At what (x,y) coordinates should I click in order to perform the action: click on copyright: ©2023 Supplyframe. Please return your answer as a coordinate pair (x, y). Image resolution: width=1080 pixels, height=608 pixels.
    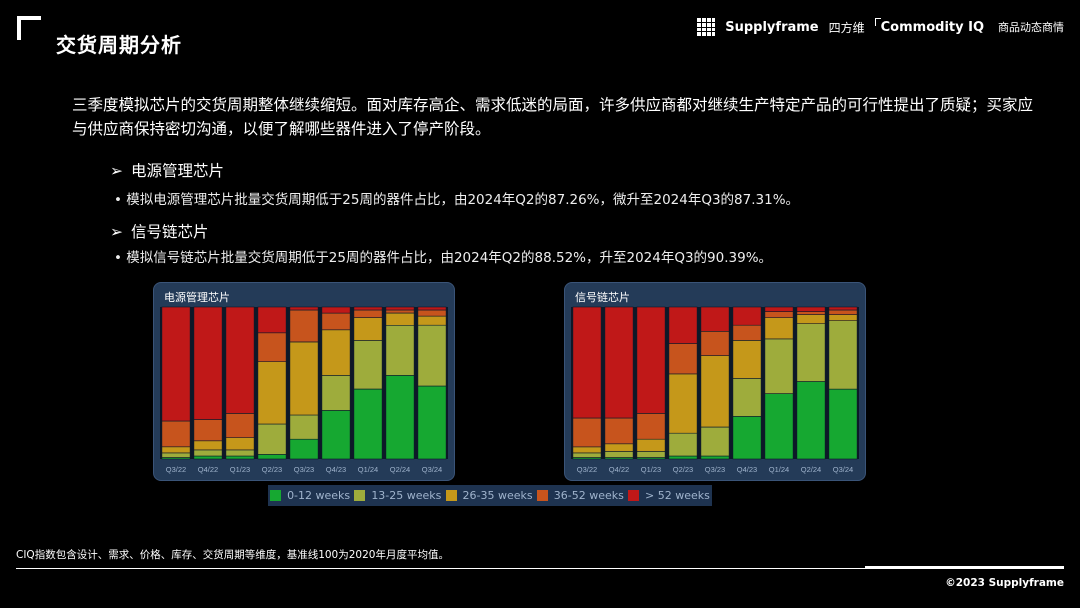
    Looking at the image, I should click on (1004, 583).